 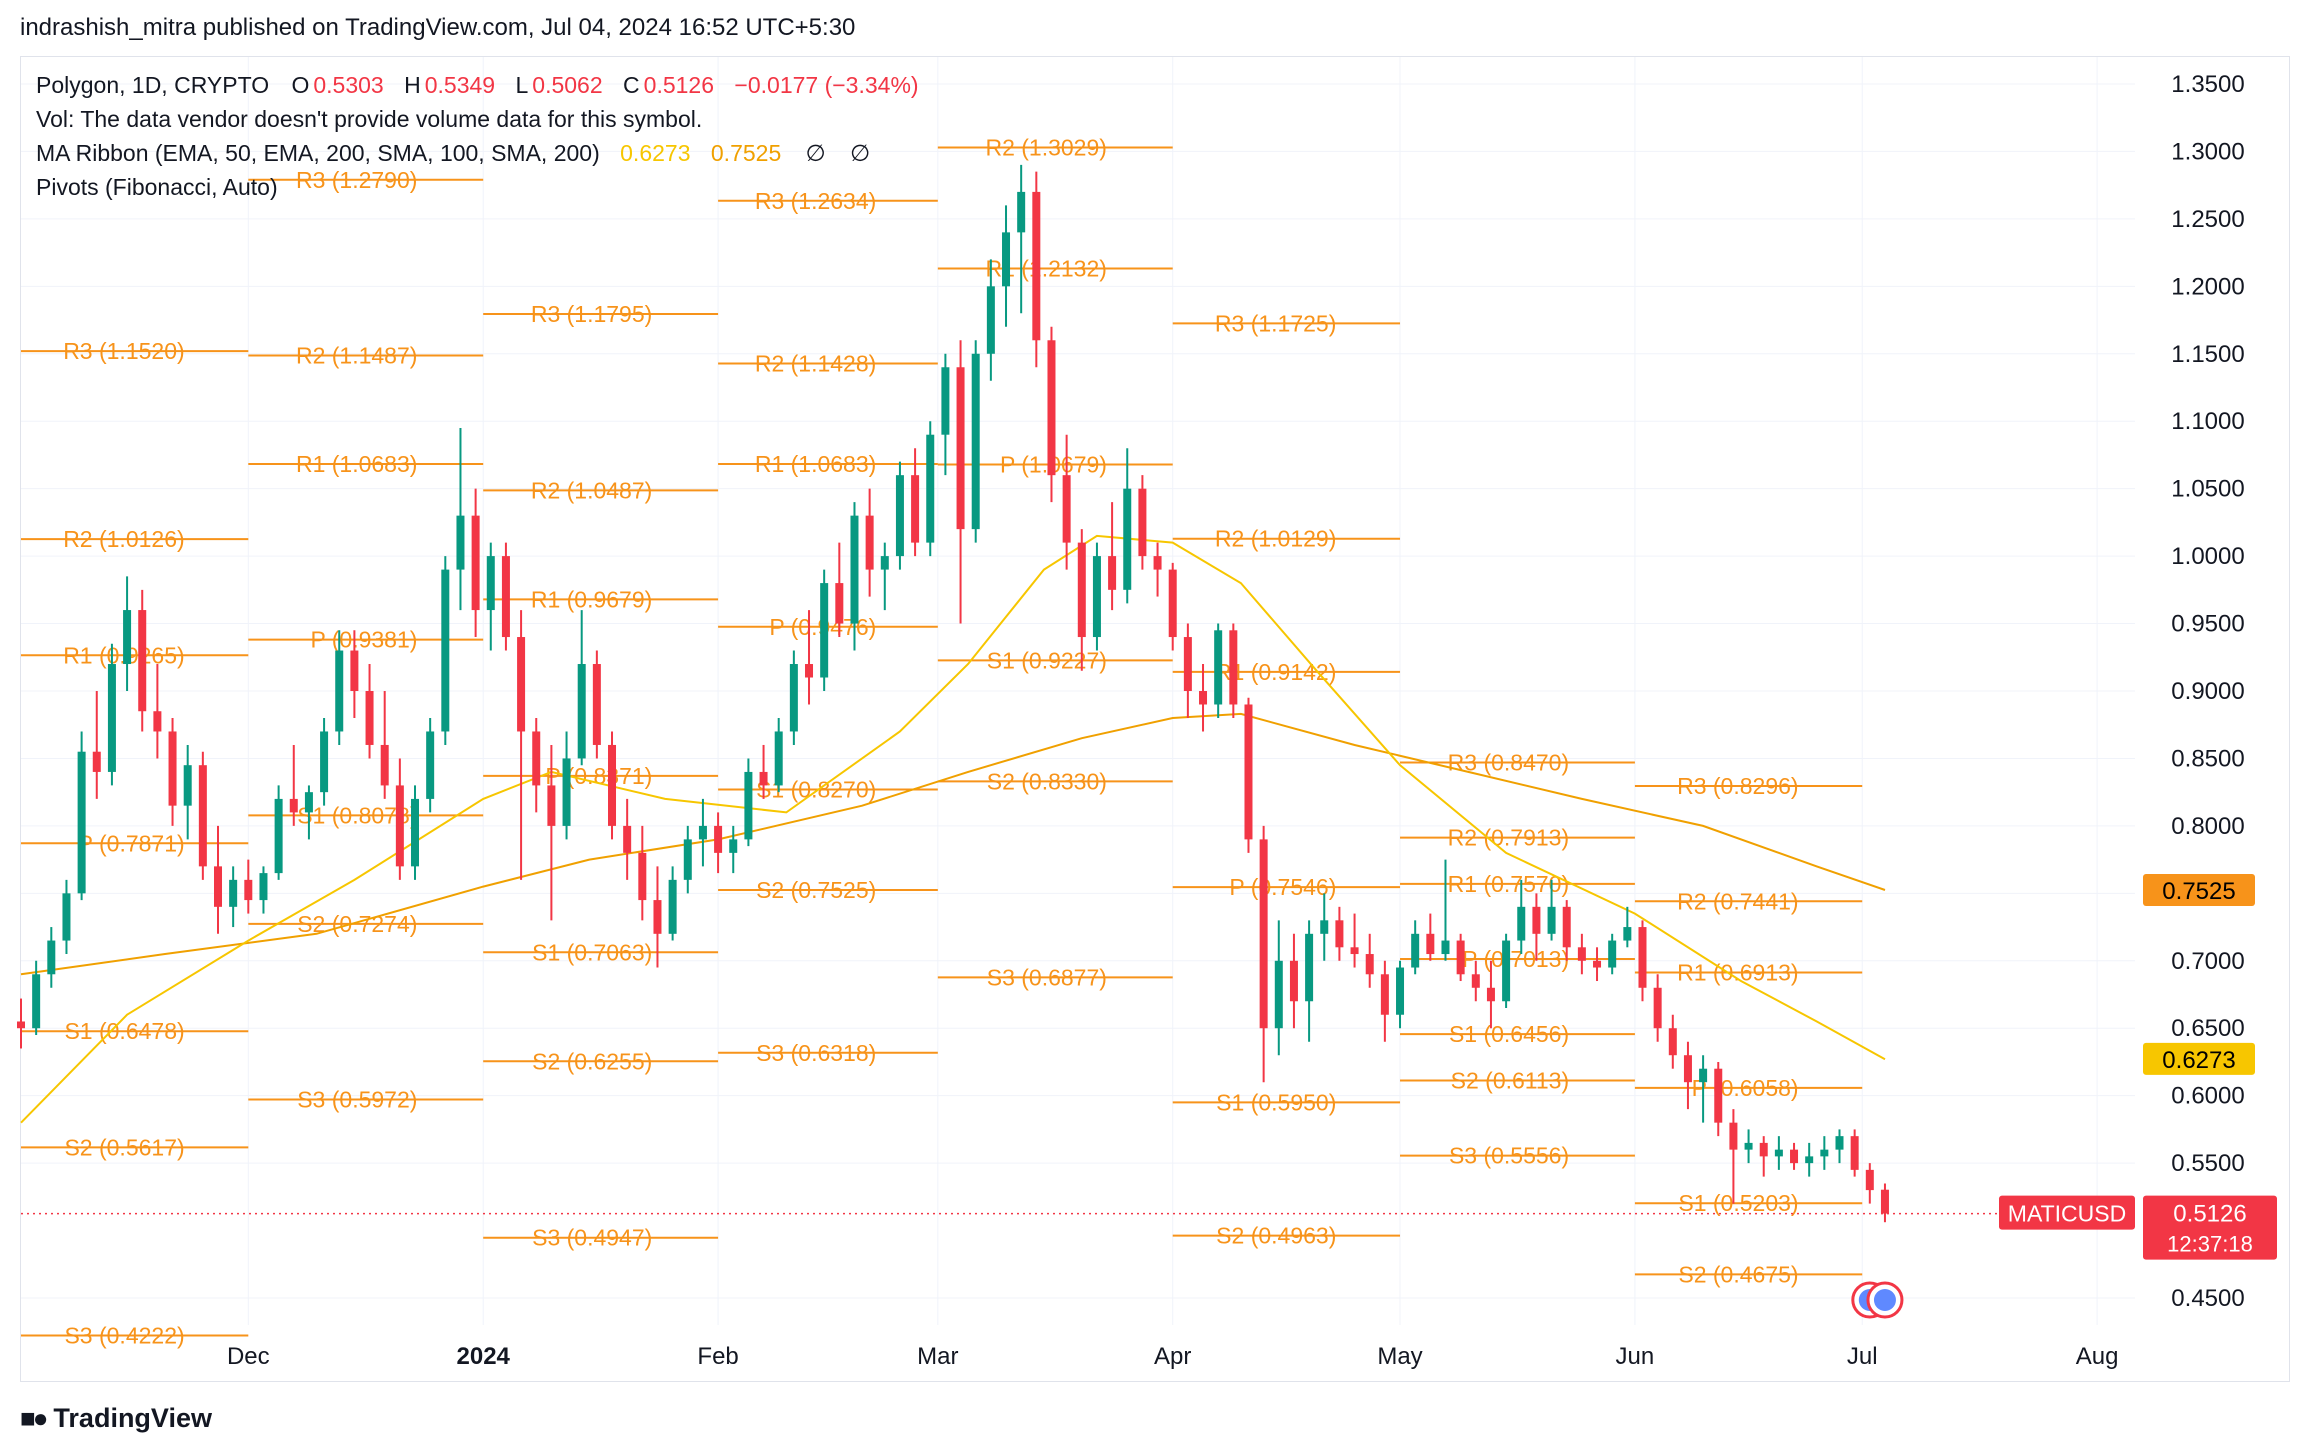 What do you see at coordinates (363, 640) in the screenshot?
I see `pivot-level-label: P (0.9381)` at bounding box center [363, 640].